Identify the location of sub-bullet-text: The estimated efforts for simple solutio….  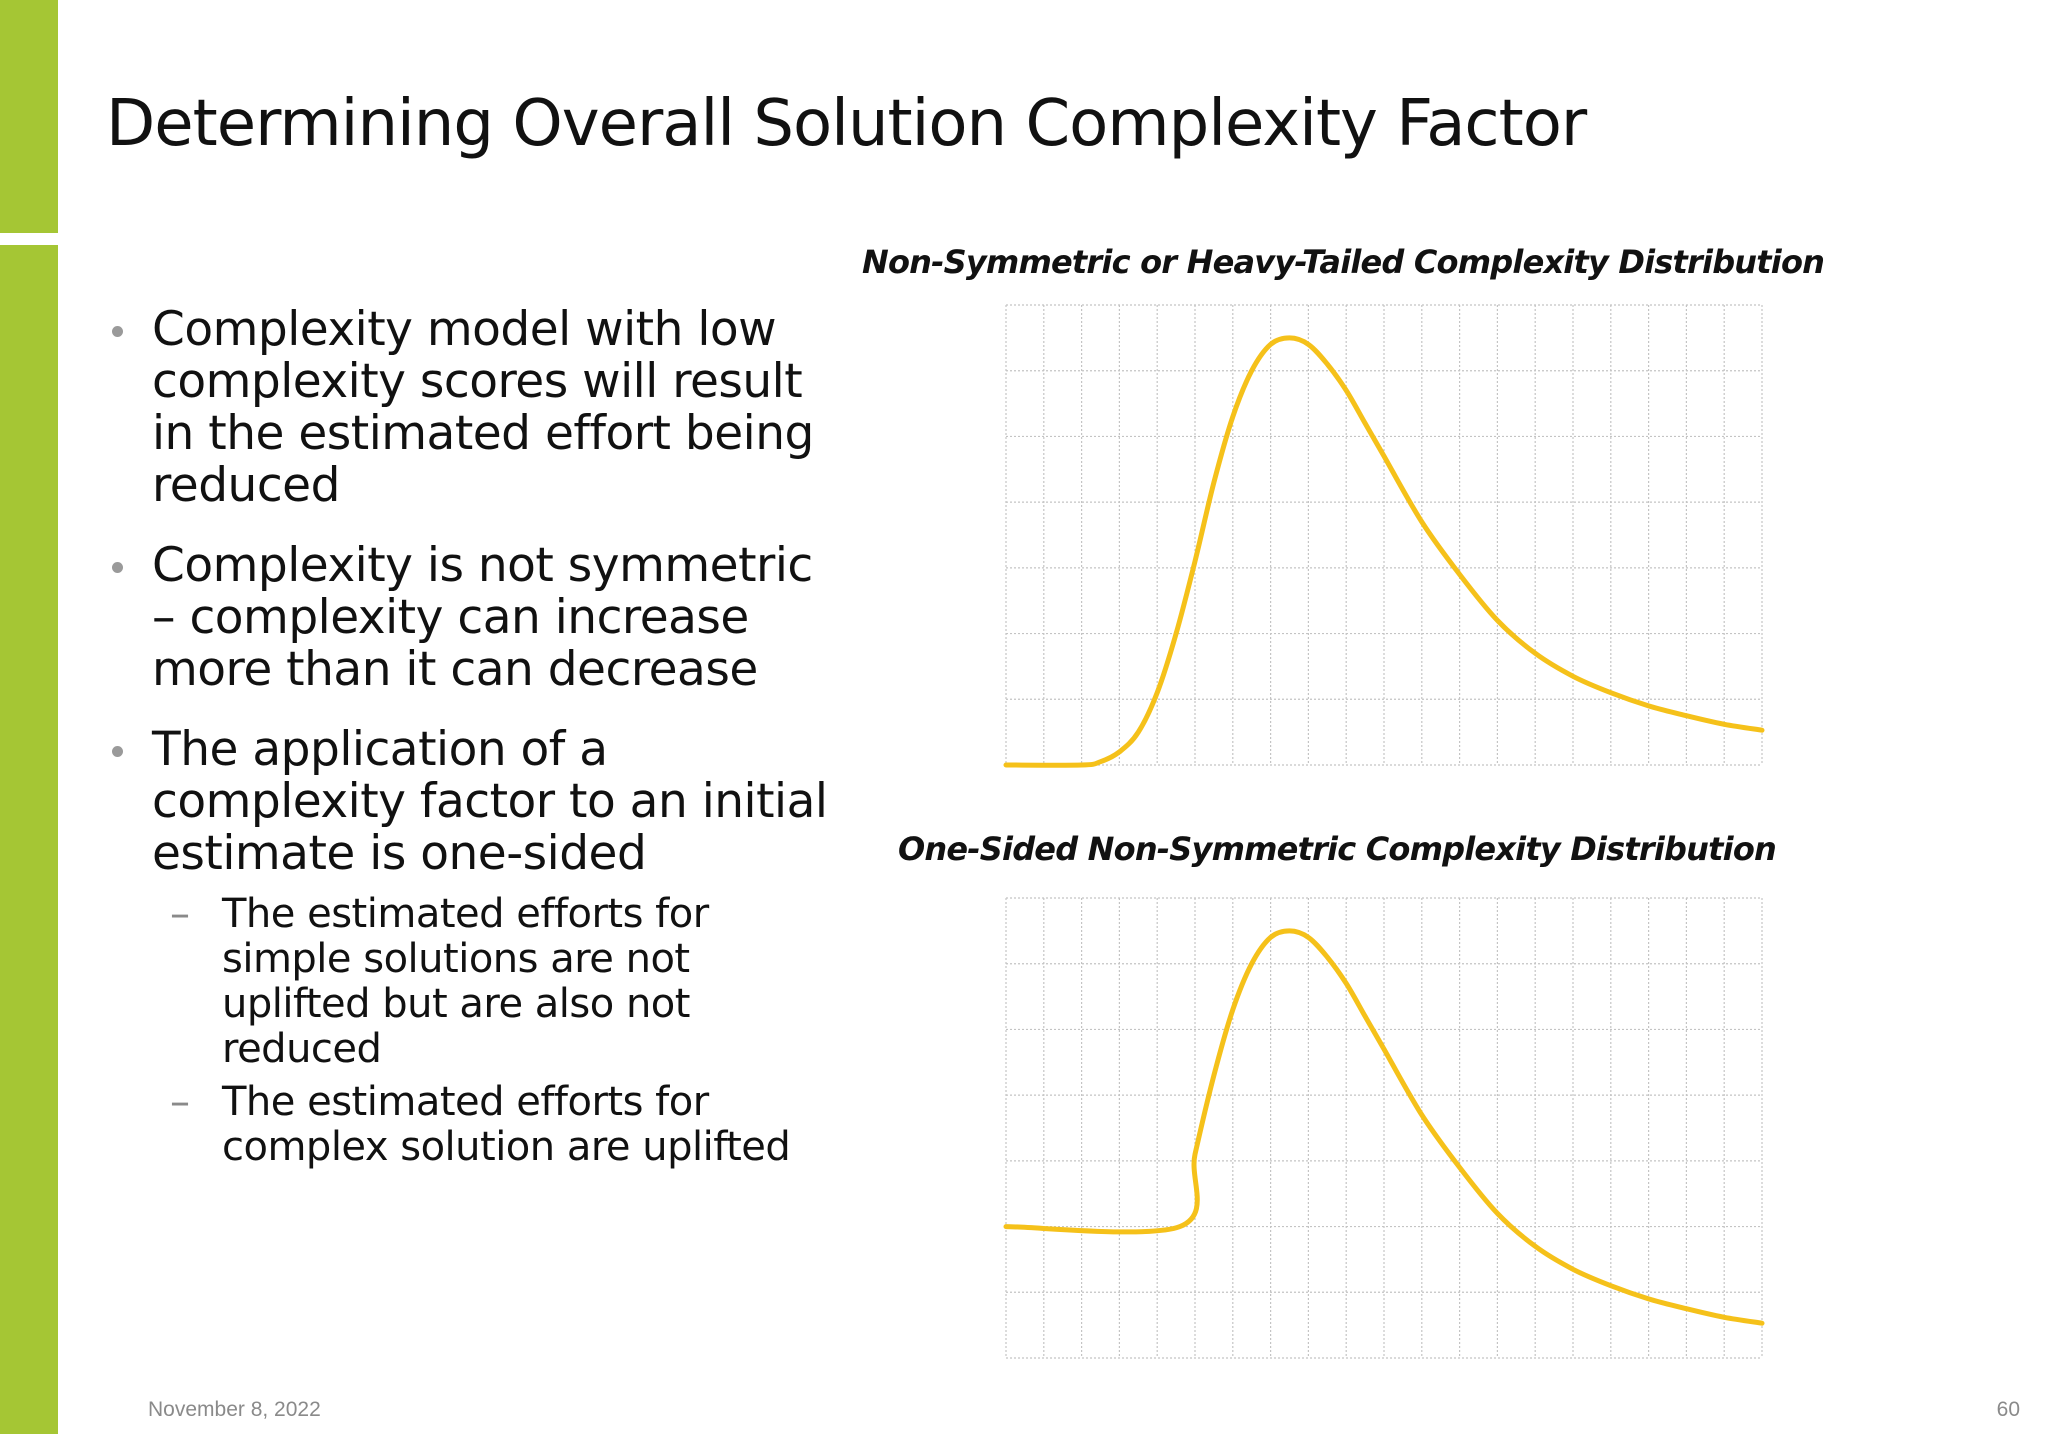
(465, 981).